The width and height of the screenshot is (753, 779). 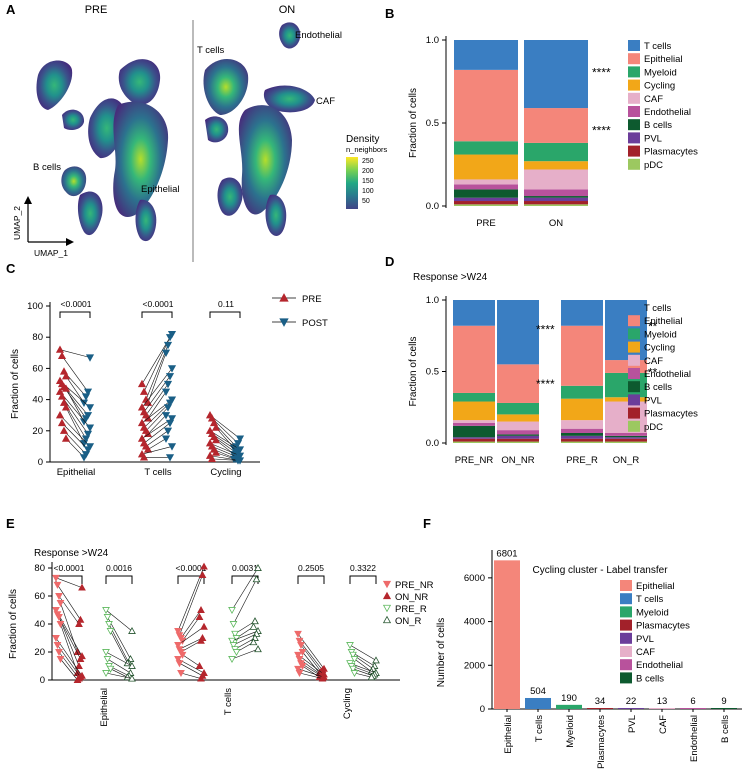 I want to click on bar-on-r-endothelial, so click(x=626, y=434).